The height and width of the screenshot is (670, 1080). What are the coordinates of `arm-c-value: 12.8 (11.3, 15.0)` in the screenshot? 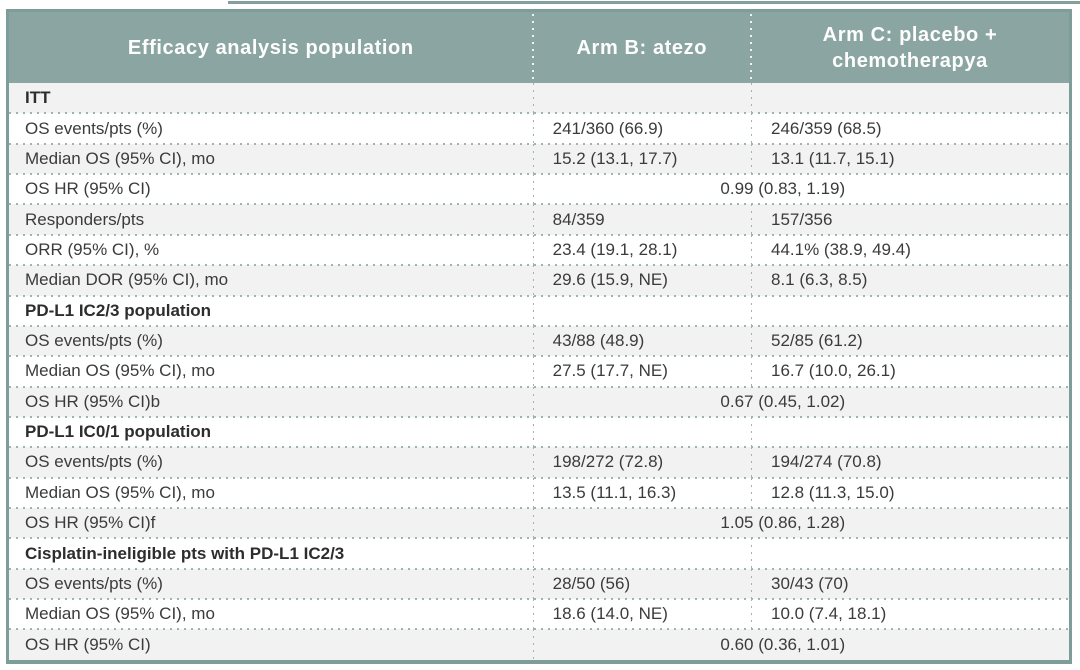 It's located at (909, 493).